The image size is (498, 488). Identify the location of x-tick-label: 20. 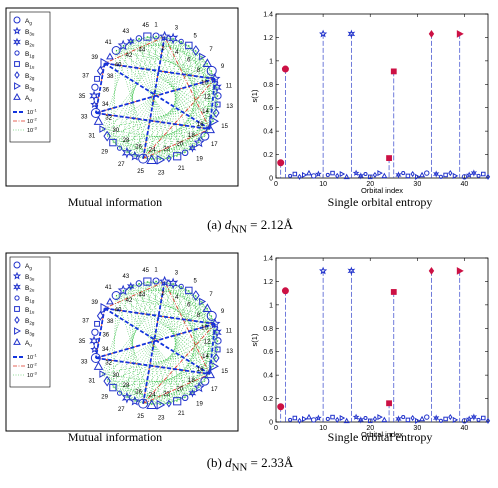
(370, 428).